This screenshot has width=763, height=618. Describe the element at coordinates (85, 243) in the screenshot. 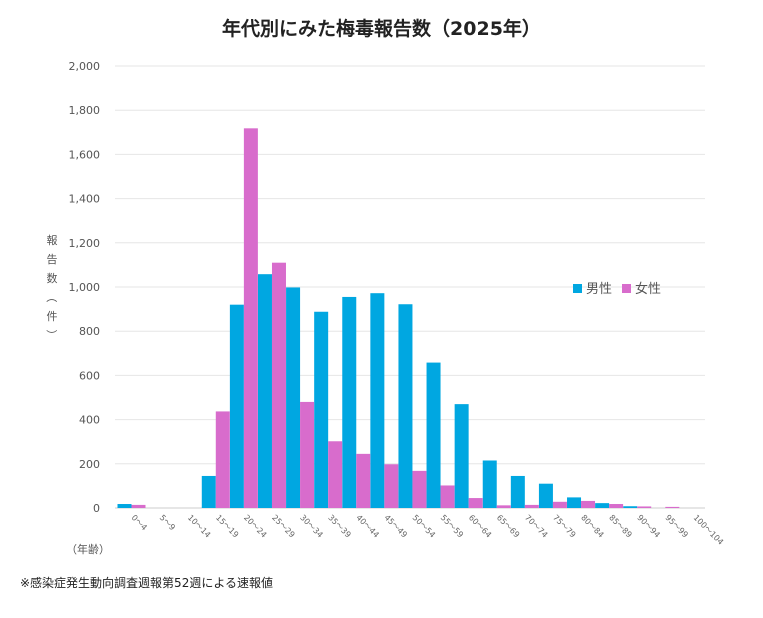

I see `y-tick-label: 1,200` at that location.